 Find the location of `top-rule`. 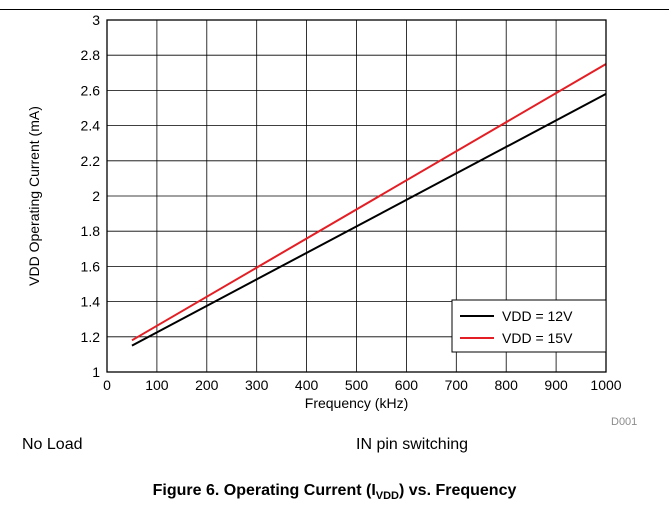

top-rule is located at coordinates (334, 9).